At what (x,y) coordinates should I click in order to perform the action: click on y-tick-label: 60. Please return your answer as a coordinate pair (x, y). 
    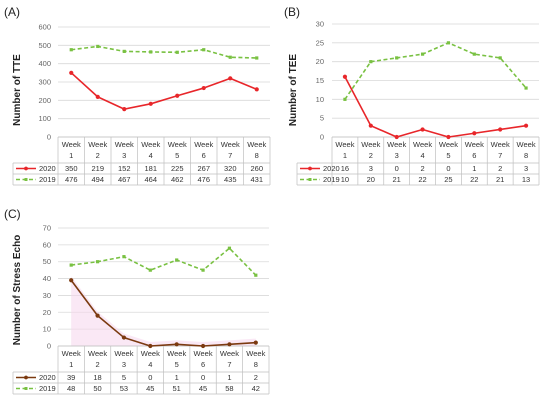
    Looking at the image, I should click on (47, 244).